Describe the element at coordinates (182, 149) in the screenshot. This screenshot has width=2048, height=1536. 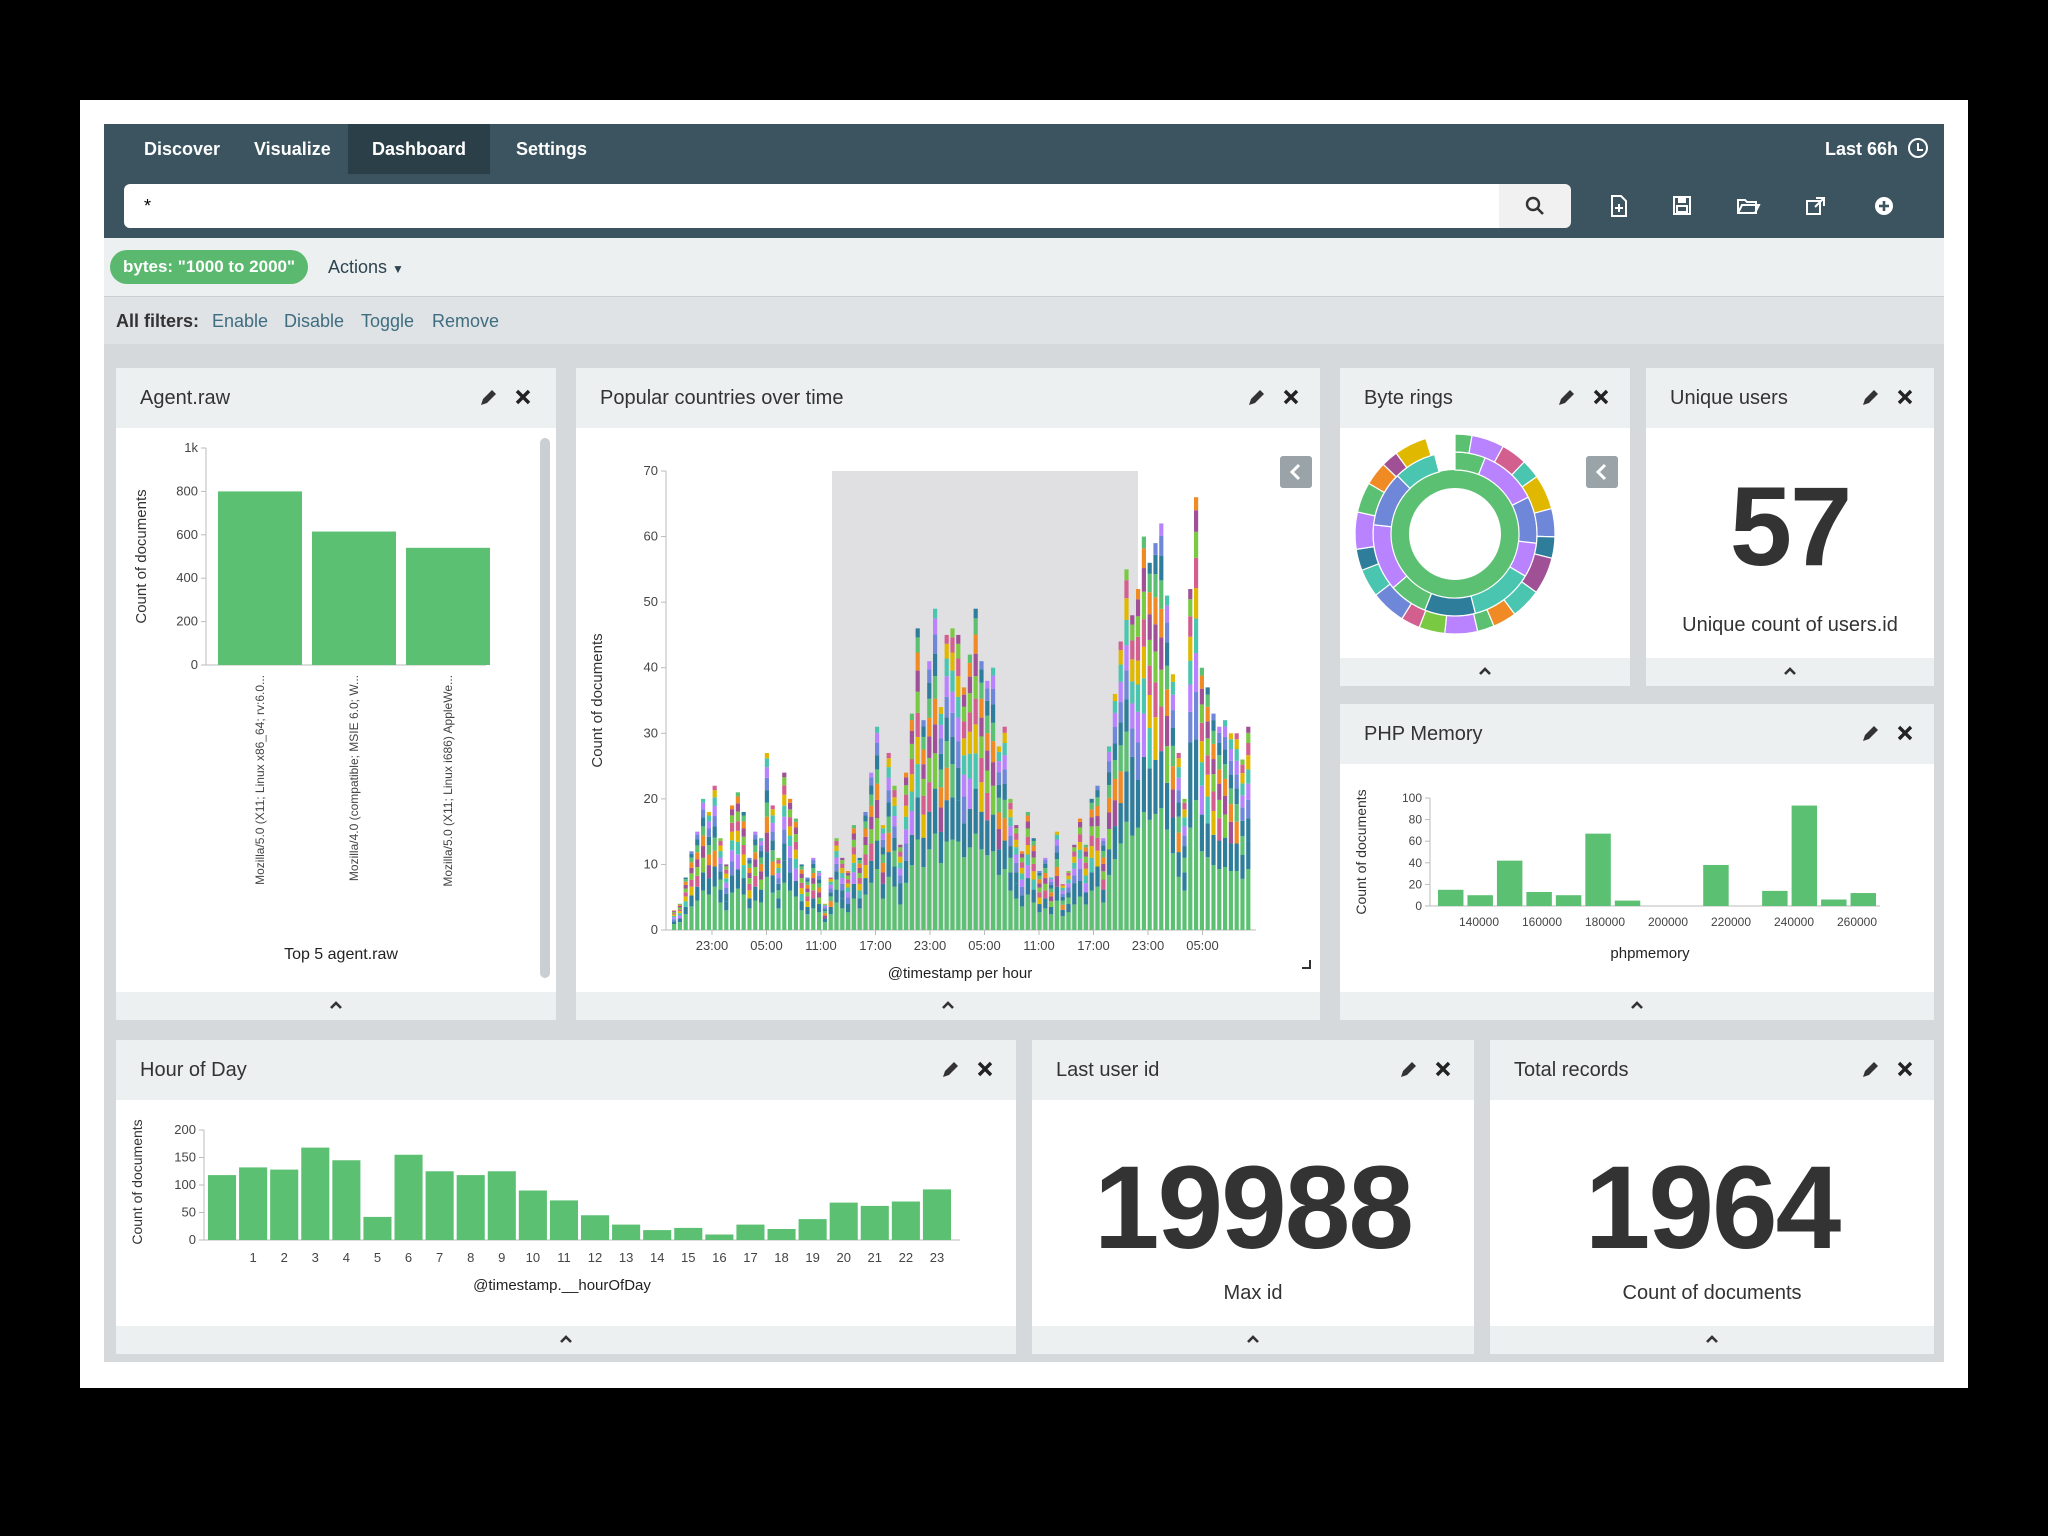
I see `tab-discover: Discover` at that location.